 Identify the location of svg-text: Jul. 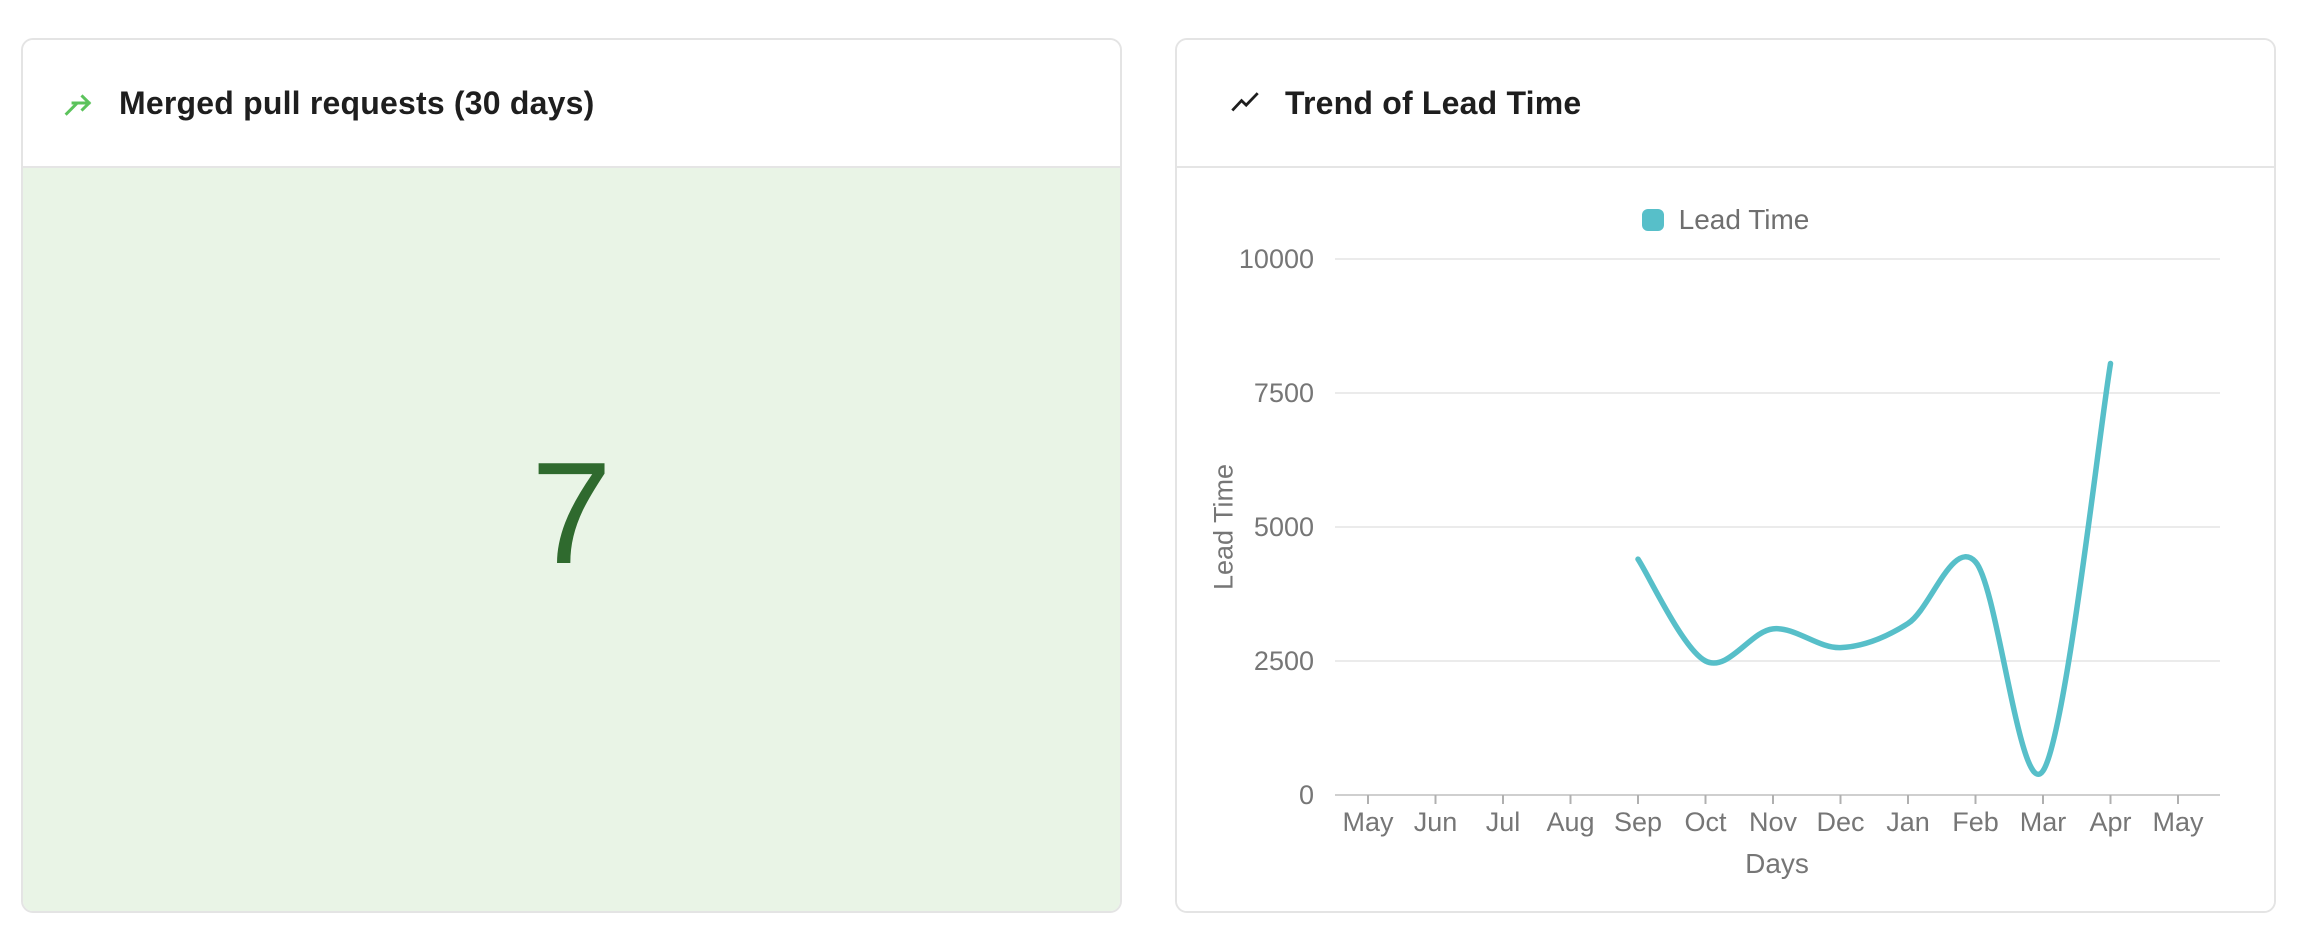
(1503, 822).